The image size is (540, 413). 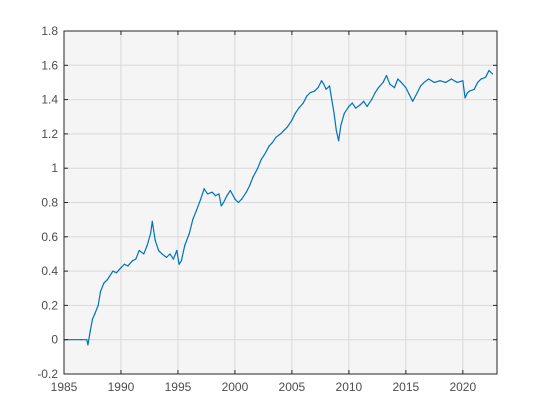 I want to click on y-tick-label: 1, so click(x=54, y=168).